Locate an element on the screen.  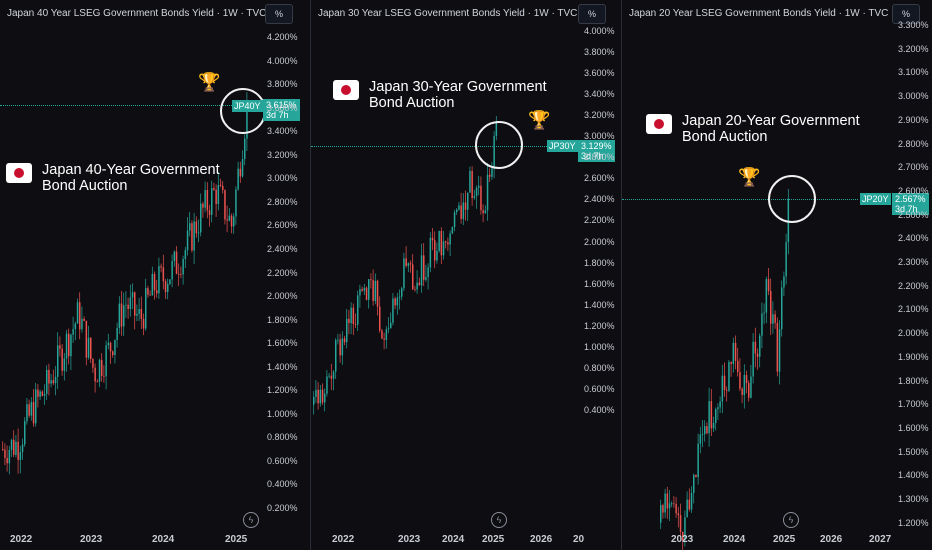
y-tick-label: 4.000% is located at coordinates (599, 31).